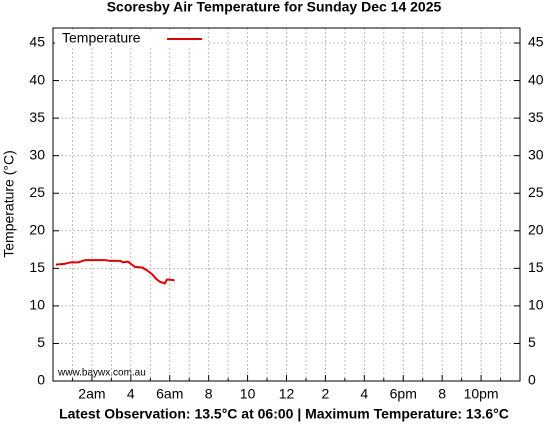 The height and width of the screenshot is (424, 548). What do you see at coordinates (101, 38) in the screenshot?
I see `legend-label: Temperature` at bounding box center [101, 38].